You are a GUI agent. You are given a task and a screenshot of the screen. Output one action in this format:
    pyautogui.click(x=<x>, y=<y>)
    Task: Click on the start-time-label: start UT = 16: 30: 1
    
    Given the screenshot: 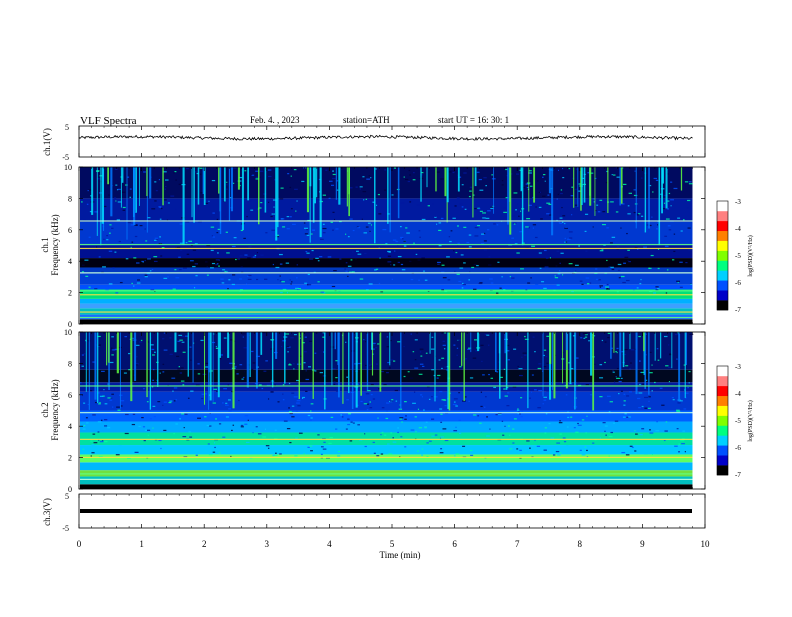 What is the action you would take?
    pyautogui.click(x=473, y=120)
    